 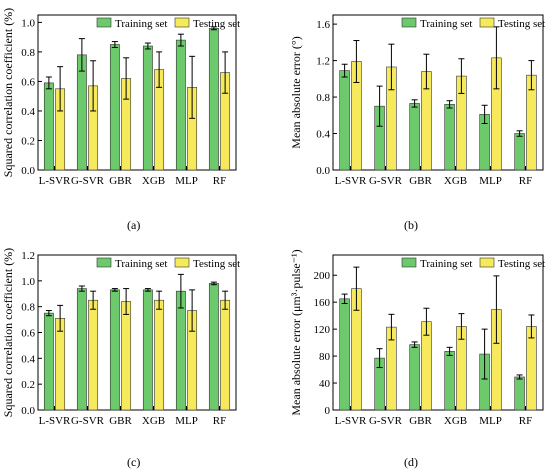 I want to click on y-tick-label: 1.6, so click(x=323, y=25).